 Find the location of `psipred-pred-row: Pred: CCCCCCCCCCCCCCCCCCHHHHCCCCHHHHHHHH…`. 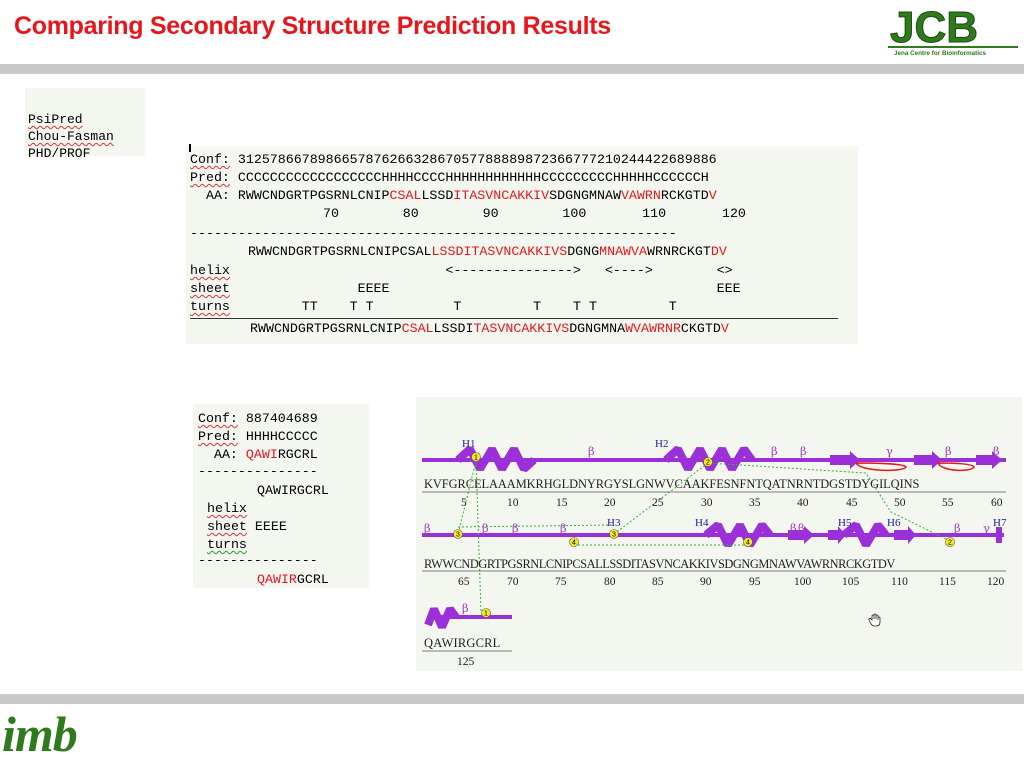

psipred-pred-row: Pred: CCCCCCCCCCCCCCCCCCHHHHCCCCHHHHHHHH… is located at coordinates (449, 178).